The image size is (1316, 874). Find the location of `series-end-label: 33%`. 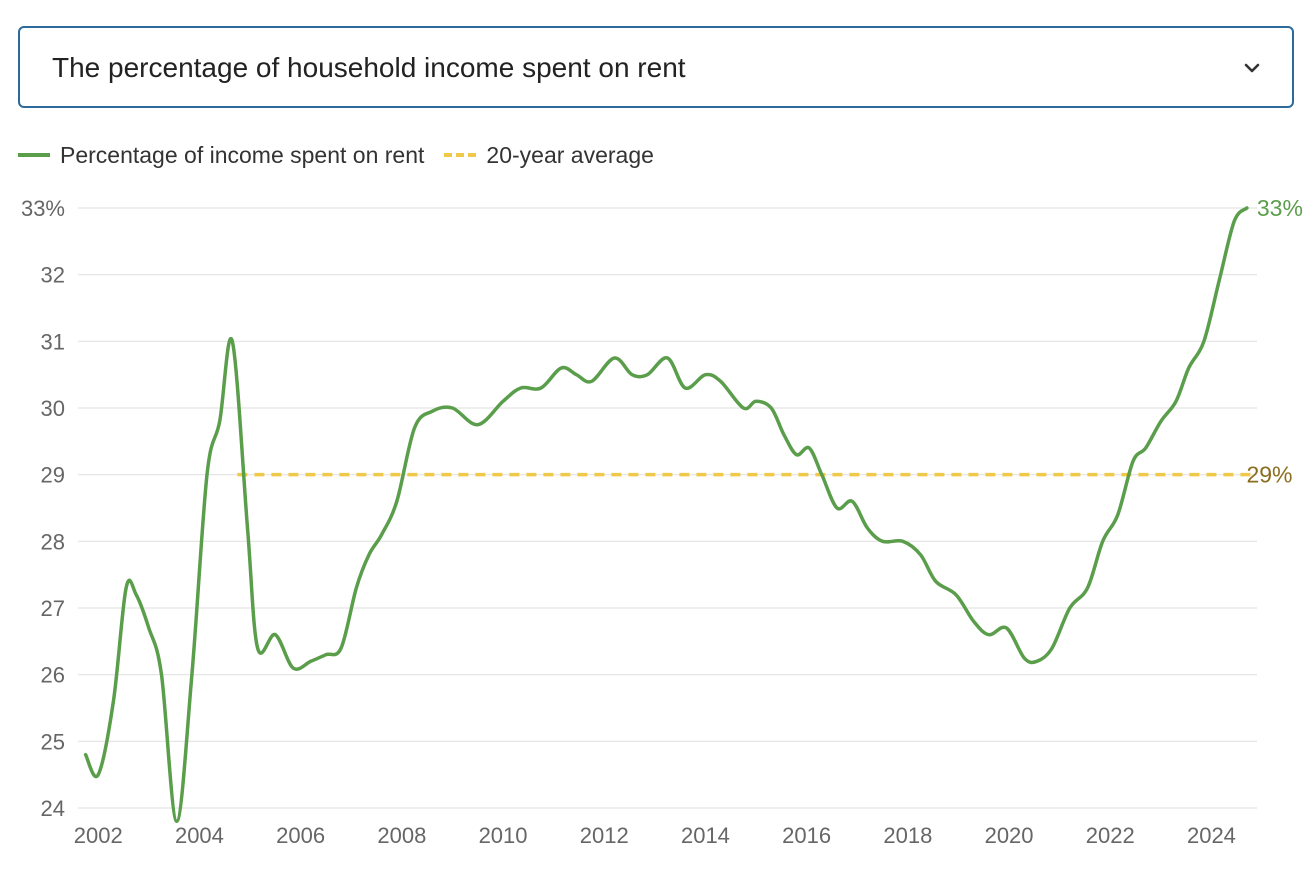

series-end-label: 33% is located at coordinates (1280, 208).